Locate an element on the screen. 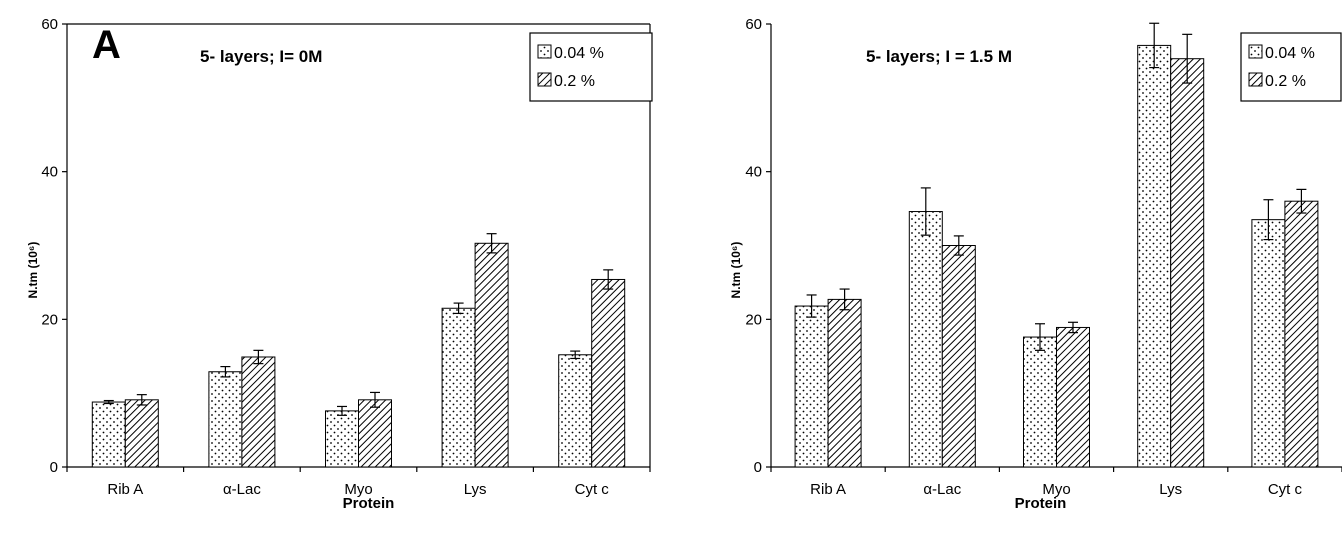 The height and width of the screenshot is (536, 1342). panel-letter: A is located at coordinates (106, 45).